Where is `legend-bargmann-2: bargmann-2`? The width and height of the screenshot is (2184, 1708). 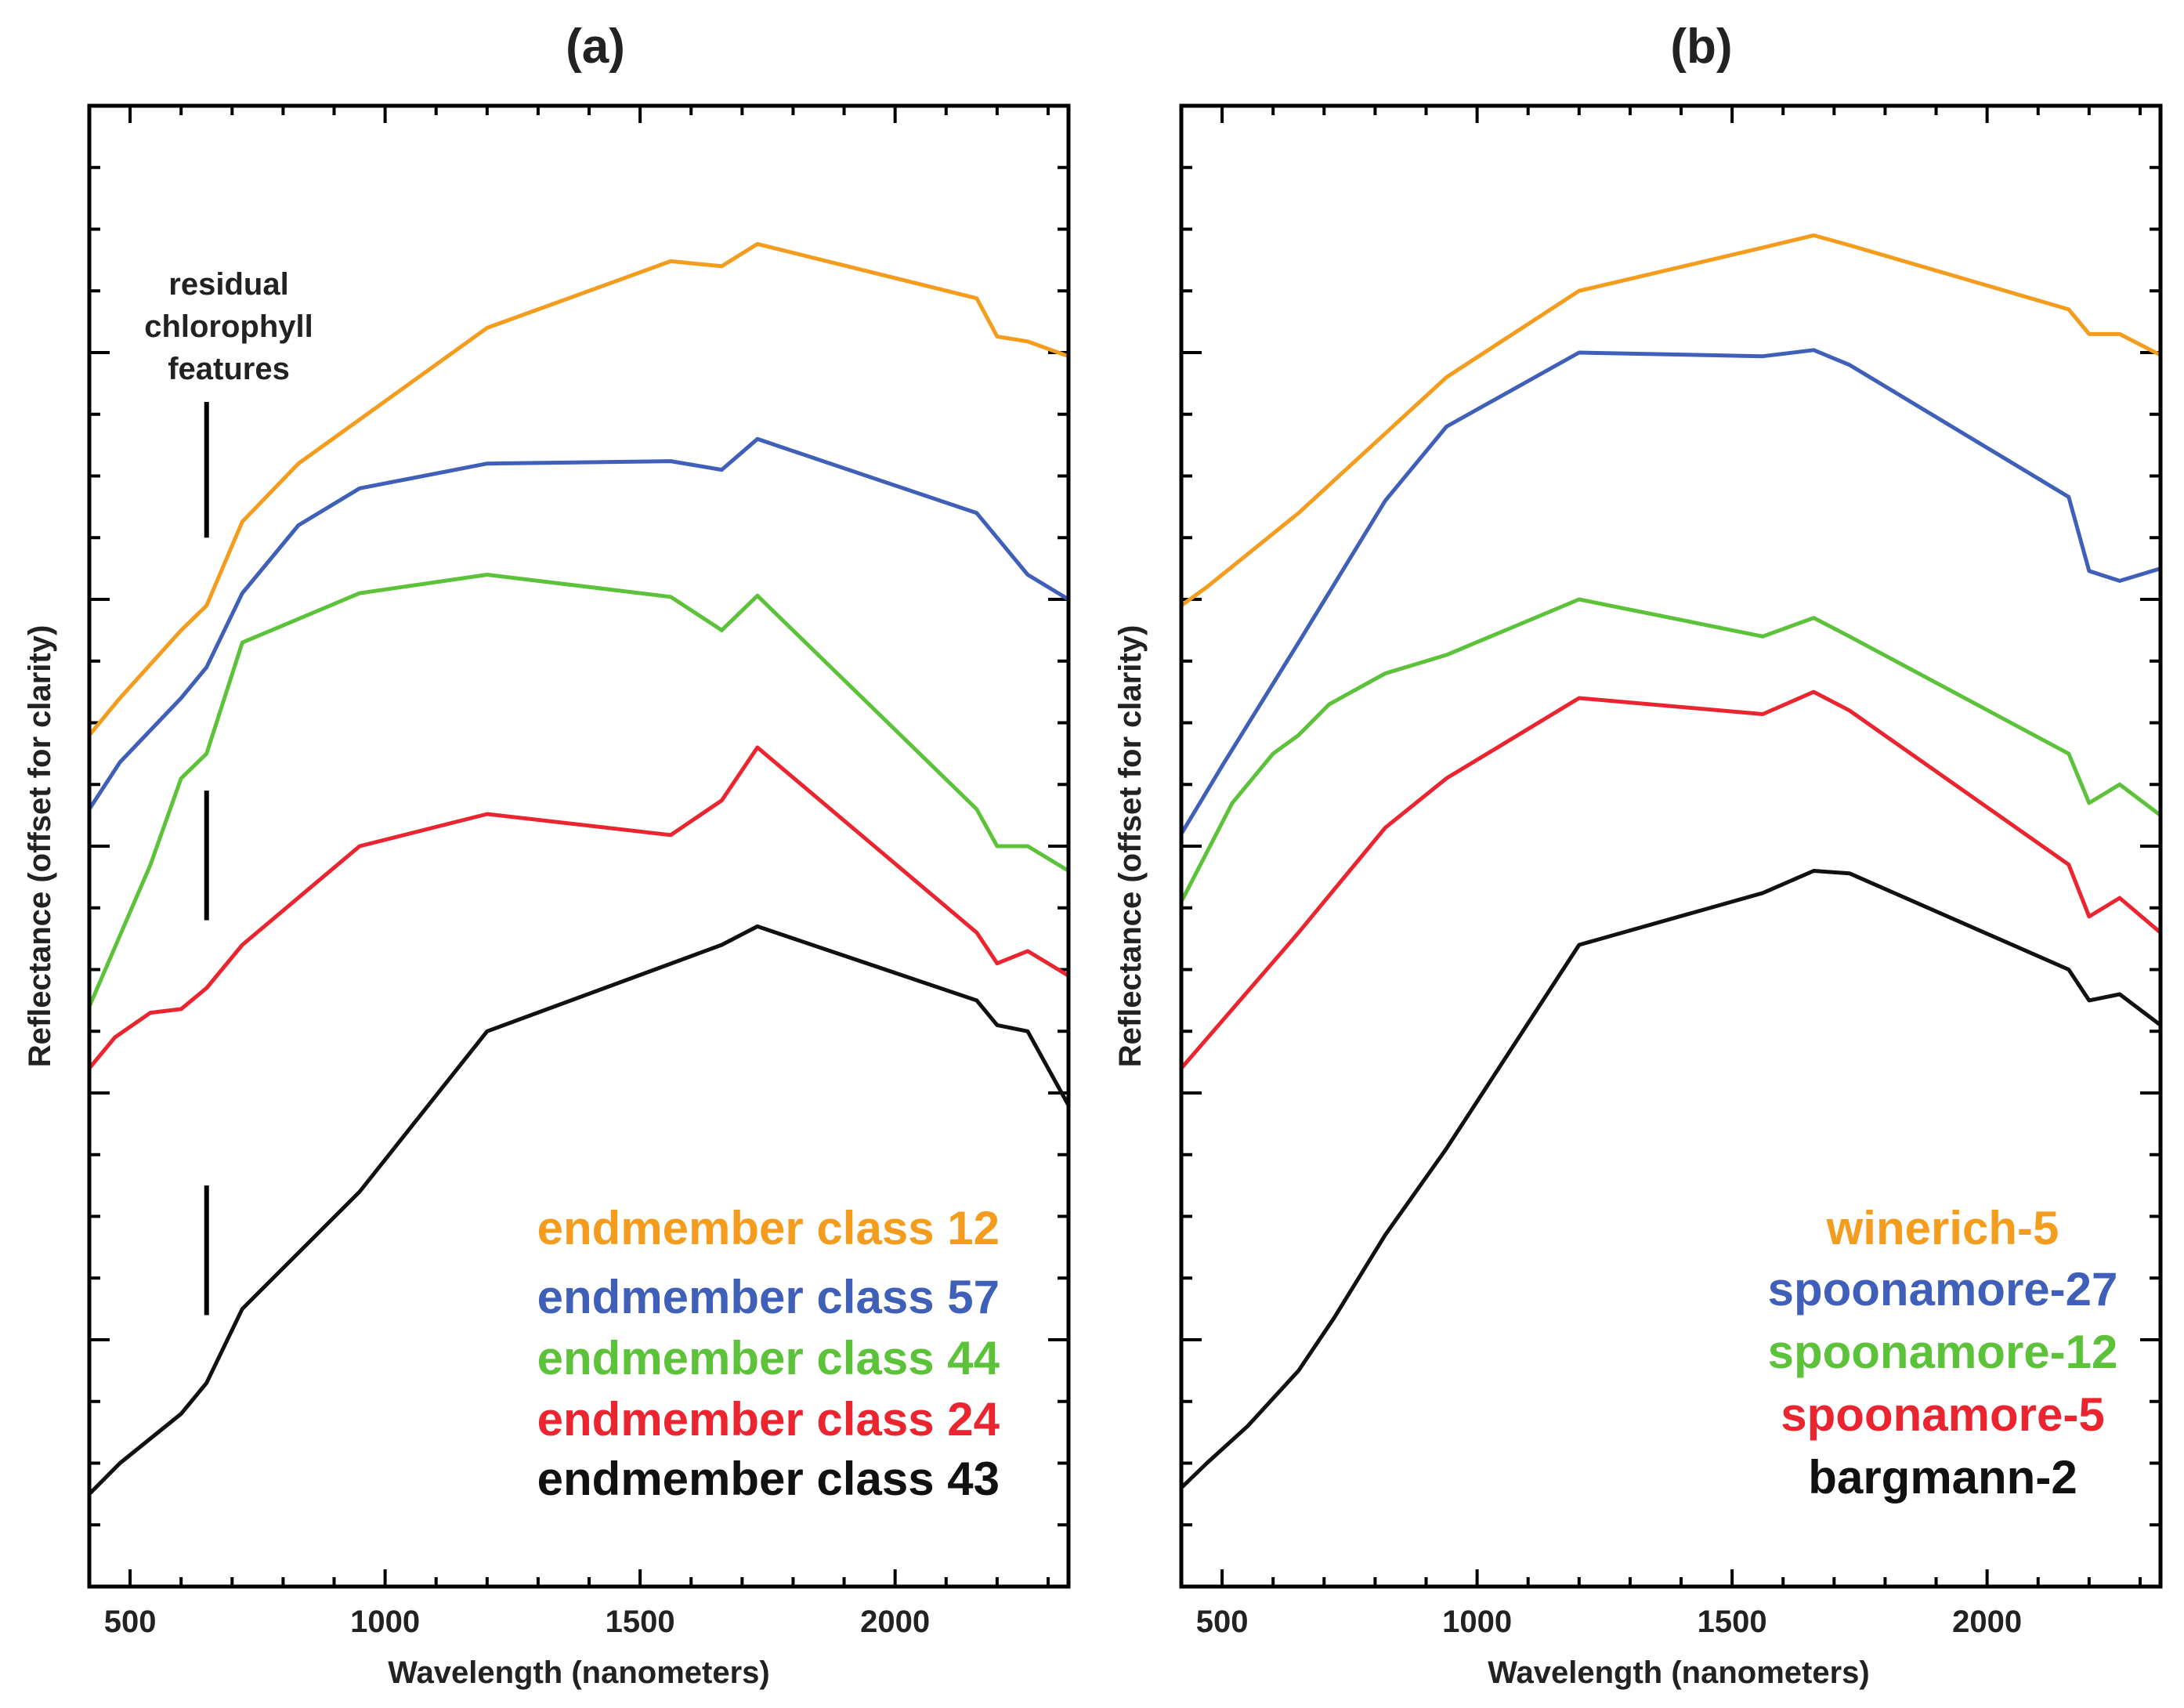
legend-bargmann-2: bargmann-2 is located at coordinates (1942, 1478).